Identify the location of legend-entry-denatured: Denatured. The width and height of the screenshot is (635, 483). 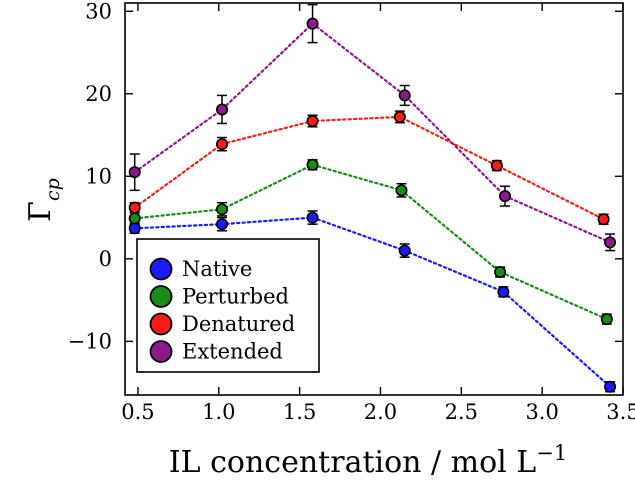
(222, 324).